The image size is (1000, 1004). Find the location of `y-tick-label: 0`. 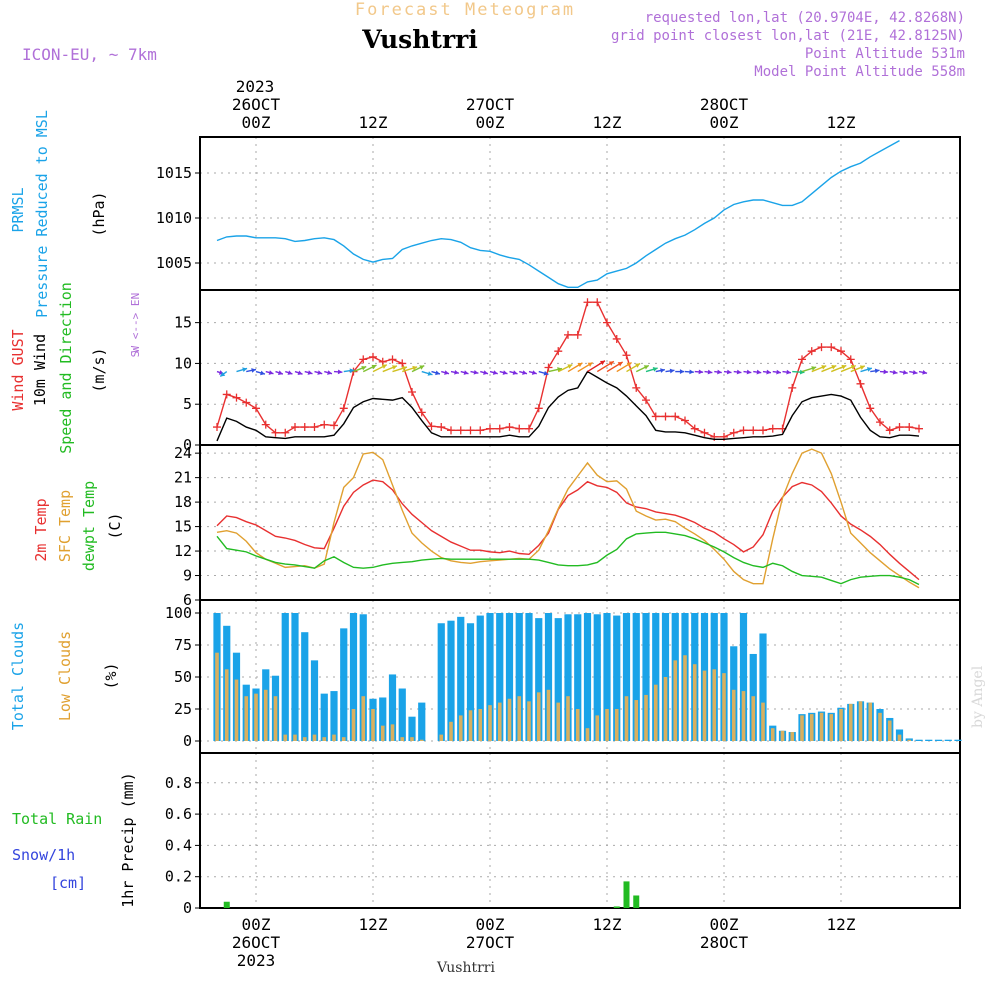

y-tick-label: 0 is located at coordinates (187, 741).